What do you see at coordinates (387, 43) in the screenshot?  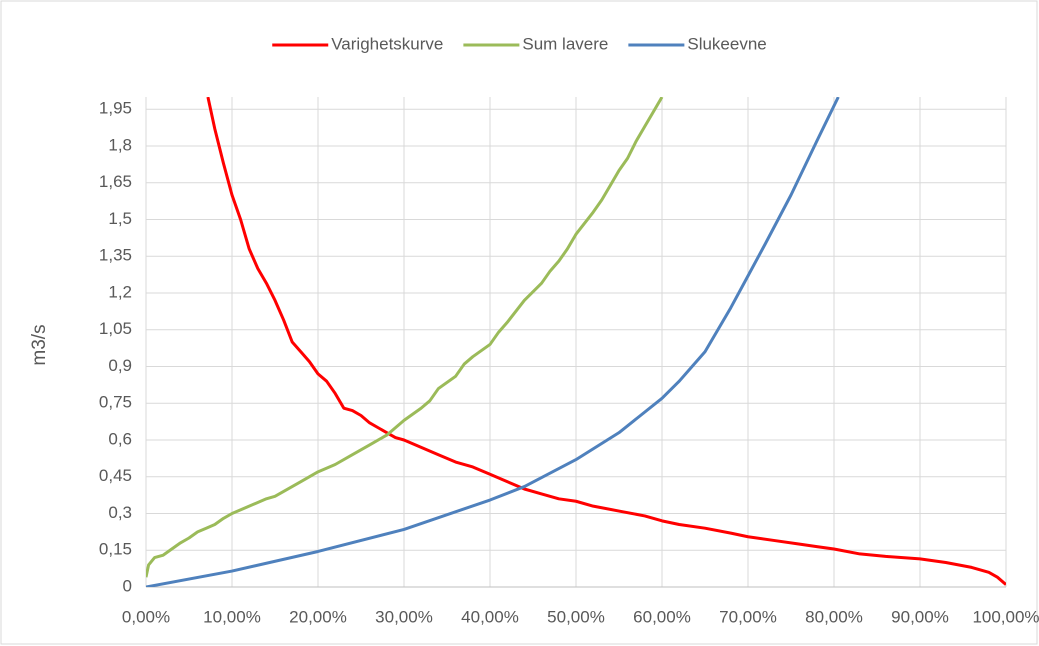 I see `legend-label: Varighetskurve` at bounding box center [387, 43].